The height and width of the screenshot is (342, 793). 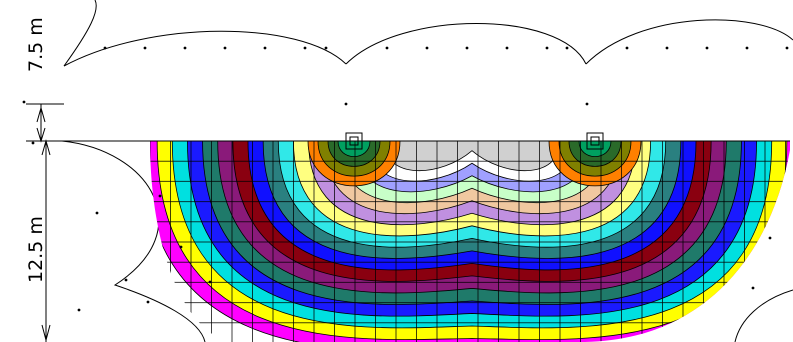 I want to click on dimension-lines, so click(x=45, y=222).